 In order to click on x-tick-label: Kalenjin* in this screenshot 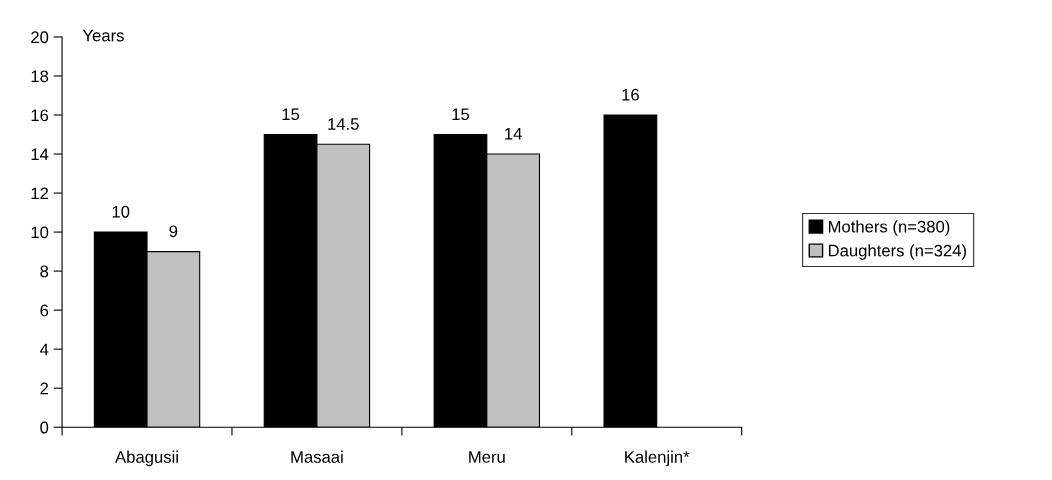, I will do `click(657, 458)`.